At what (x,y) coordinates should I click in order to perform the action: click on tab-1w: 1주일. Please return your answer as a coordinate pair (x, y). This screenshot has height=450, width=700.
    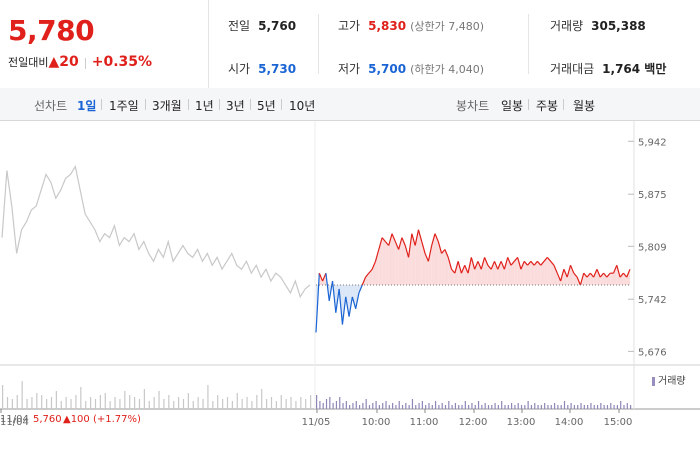
    Looking at the image, I should click on (124, 106).